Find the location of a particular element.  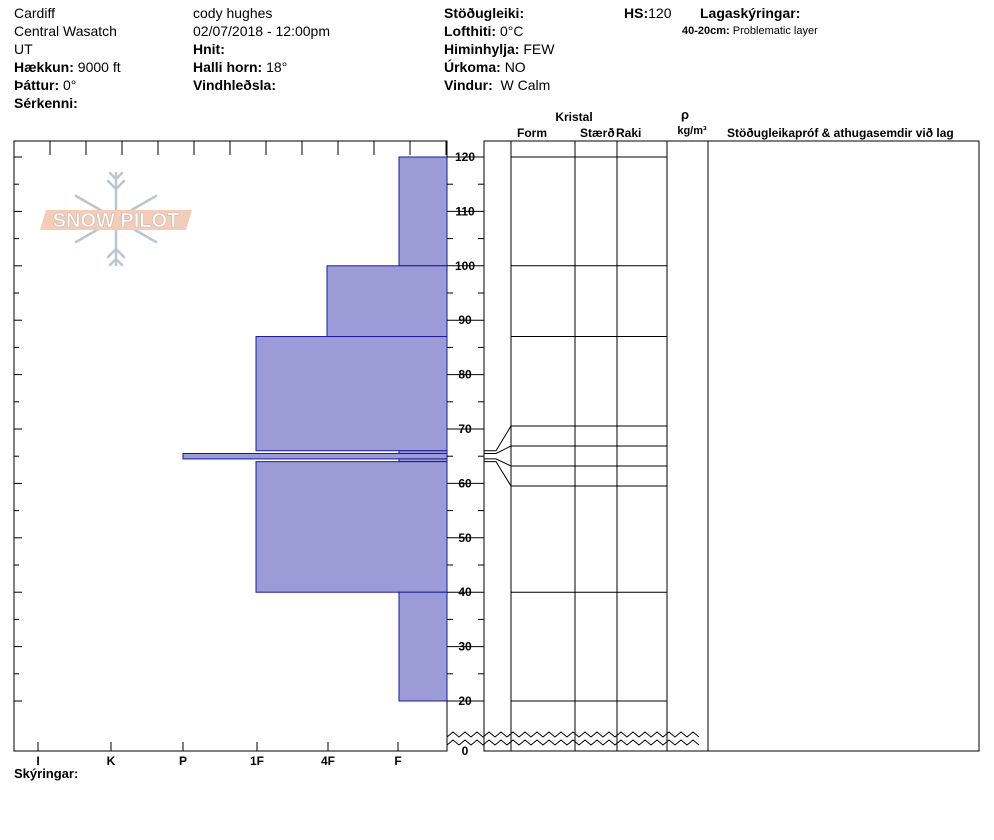

special-row: Sérkenni: is located at coordinates (46, 103).